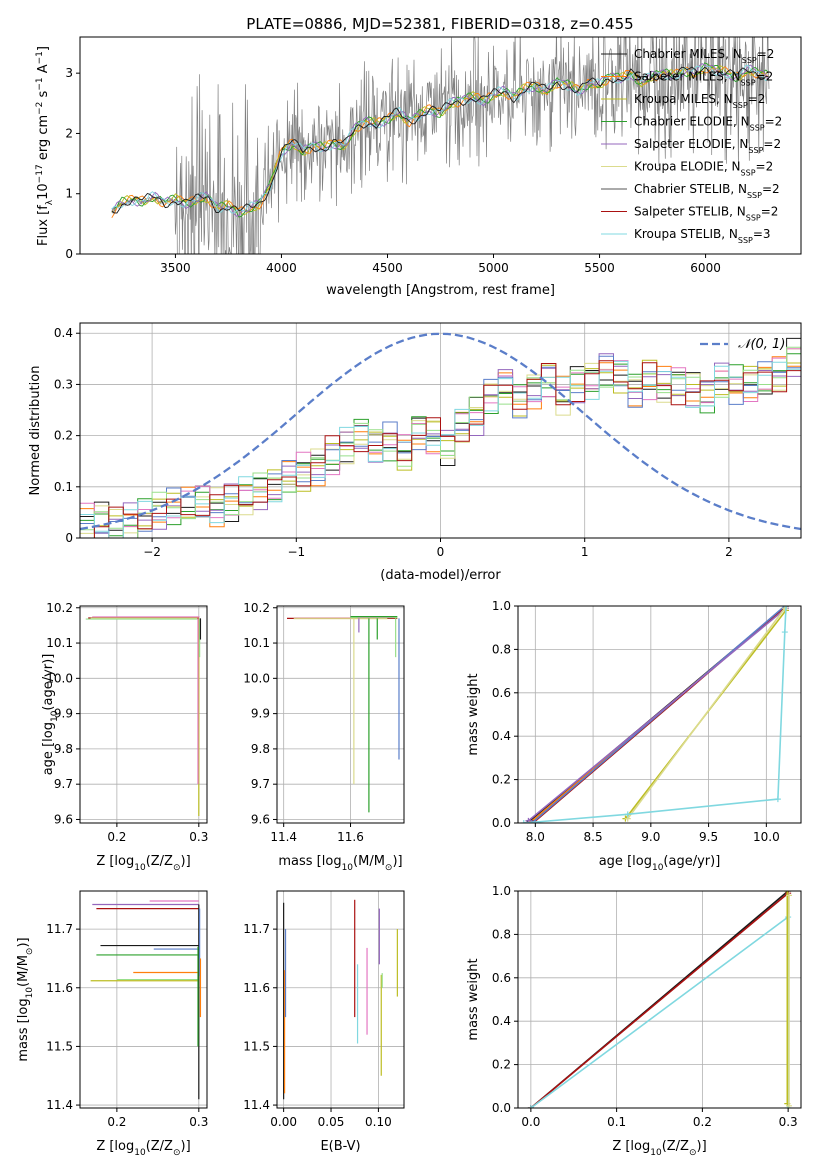 This screenshot has height=1170, width=819. Describe the element at coordinates (501, 1021) in the screenshot. I see `y-tick-label: 0.4` at that location.